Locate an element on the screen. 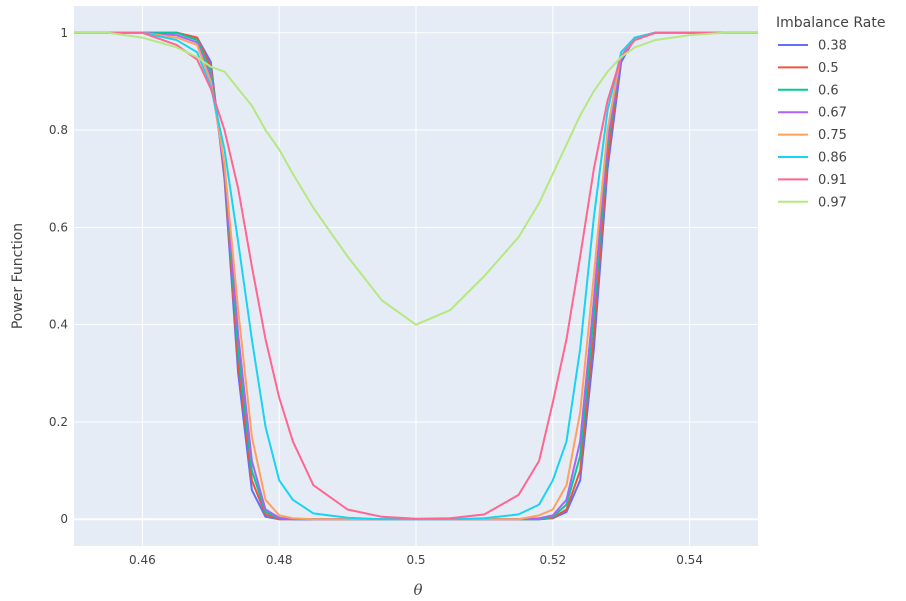 This screenshot has width=906, height=601. x-tick-label: 0.52 is located at coordinates (552, 560).